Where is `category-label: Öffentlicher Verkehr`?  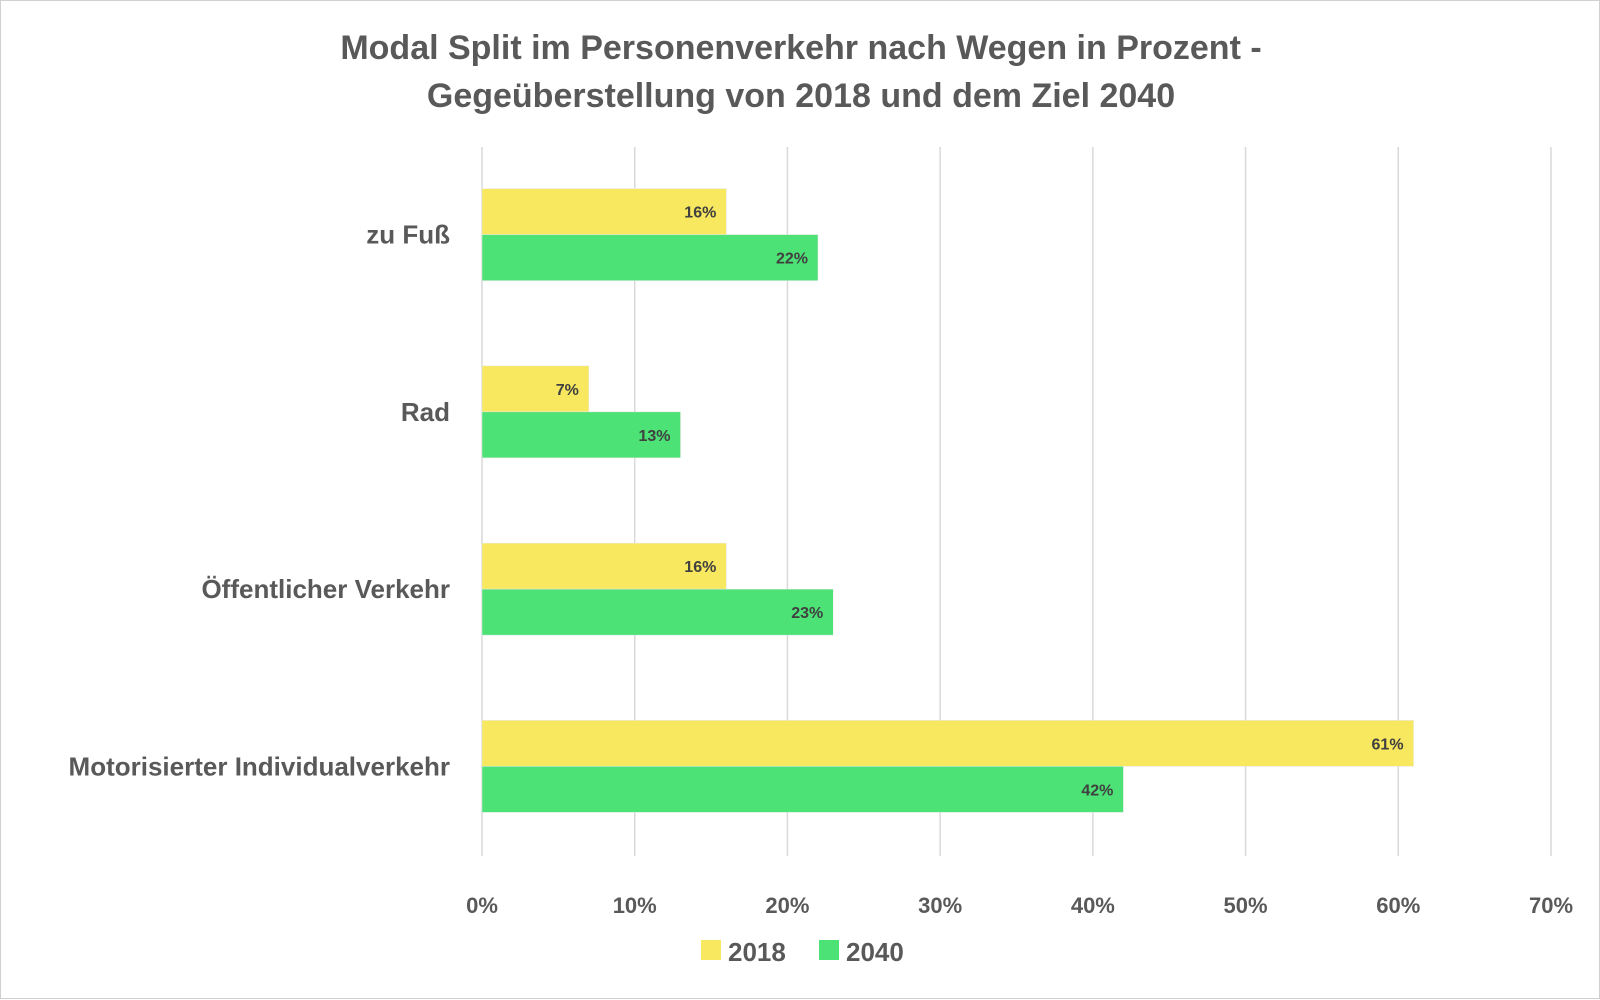 category-label: Öffentlicher Verkehr is located at coordinates (325, 589).